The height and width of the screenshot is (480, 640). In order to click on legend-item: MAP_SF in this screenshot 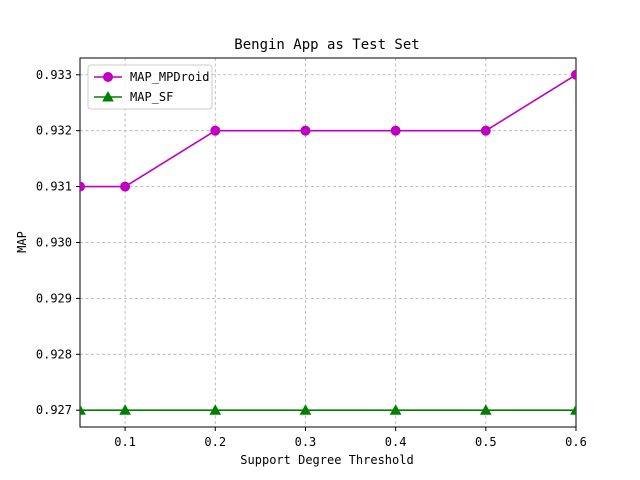, I will do `click(133, 97)`.